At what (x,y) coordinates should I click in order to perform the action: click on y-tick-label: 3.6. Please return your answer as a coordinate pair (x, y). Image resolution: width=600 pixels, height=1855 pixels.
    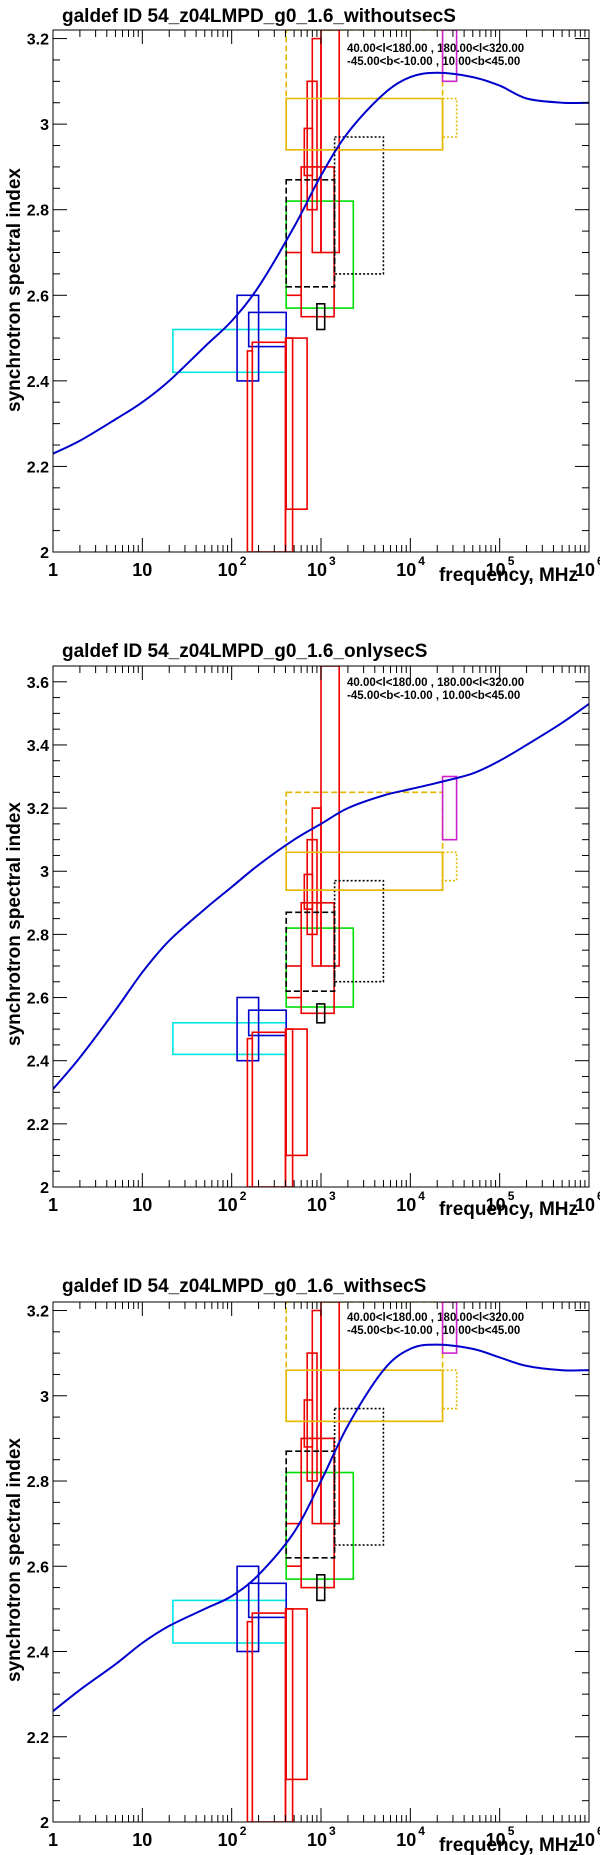
    Looking at the image, I should click on (38, 683).